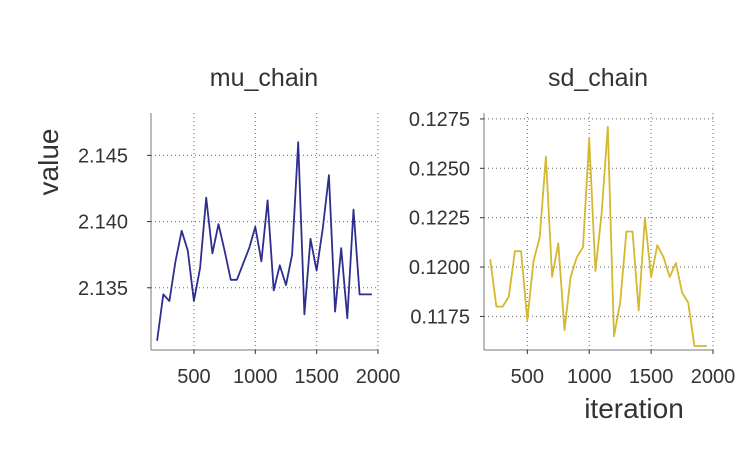  I want to click on sd-ytick-label-3: 0.1250, so click(439, 169).